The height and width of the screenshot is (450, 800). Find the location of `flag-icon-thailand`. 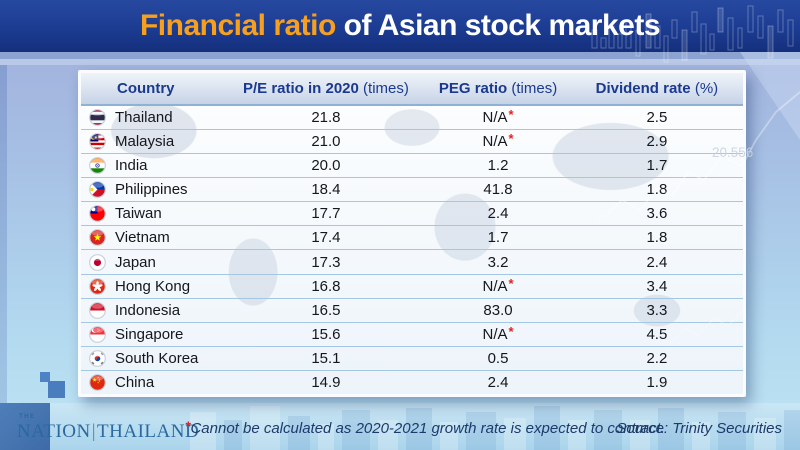

flag-icon-thailand is located at coordinates (97, 117).